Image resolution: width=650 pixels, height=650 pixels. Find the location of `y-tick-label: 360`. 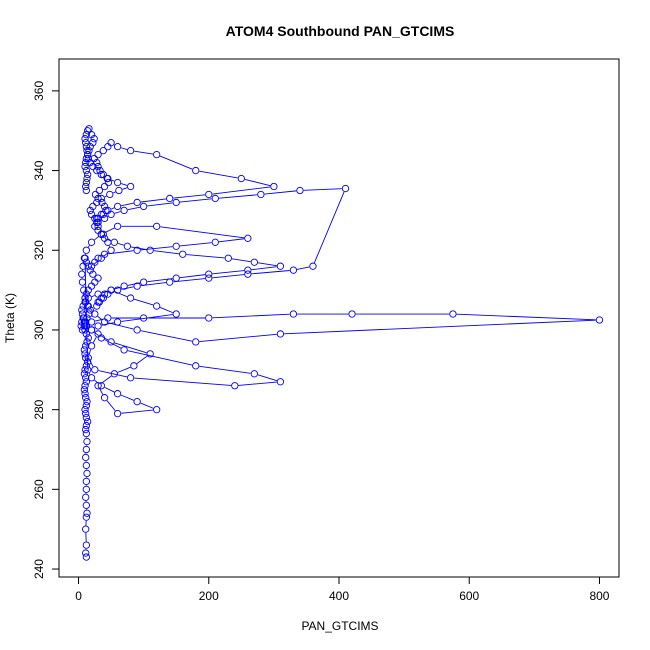

y-tick-label: 360 is located at coordinates (39, 91).